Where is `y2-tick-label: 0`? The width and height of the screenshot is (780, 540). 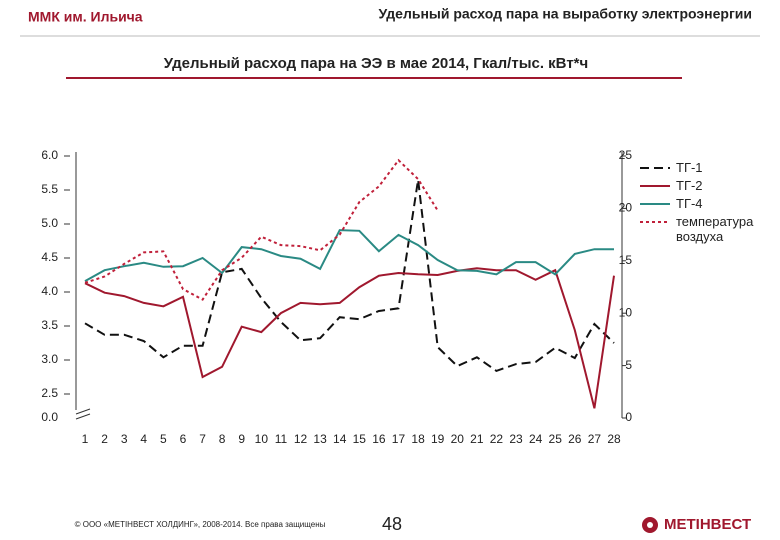
y2-tick-label: 0 is located at coordinates (628, 417).